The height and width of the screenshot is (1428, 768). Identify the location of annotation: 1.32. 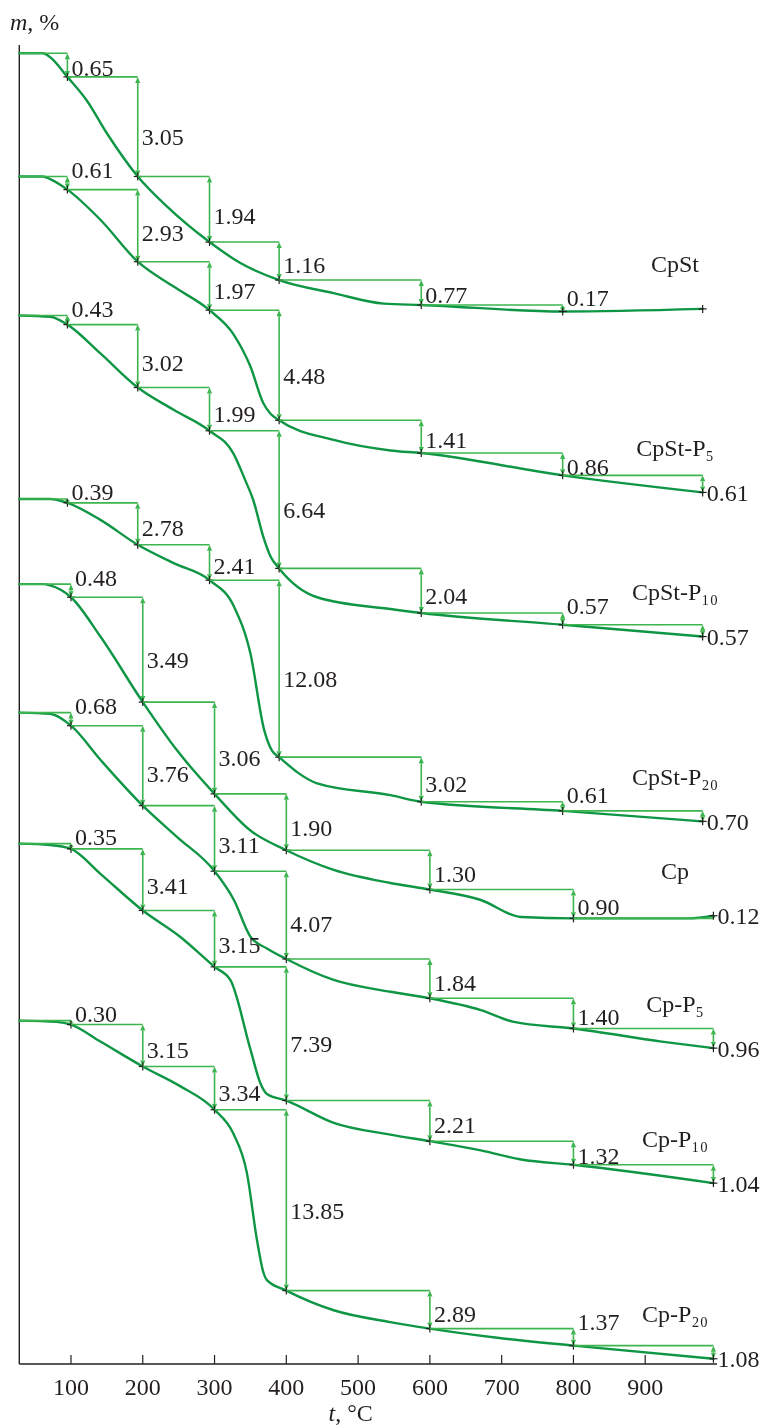
(598, 1155).